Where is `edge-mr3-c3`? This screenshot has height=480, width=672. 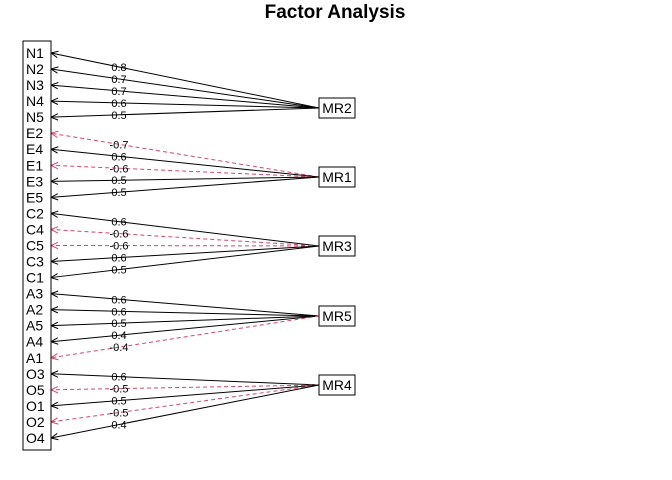
edge-mr3-c3 is located at coordinates (185, 254).